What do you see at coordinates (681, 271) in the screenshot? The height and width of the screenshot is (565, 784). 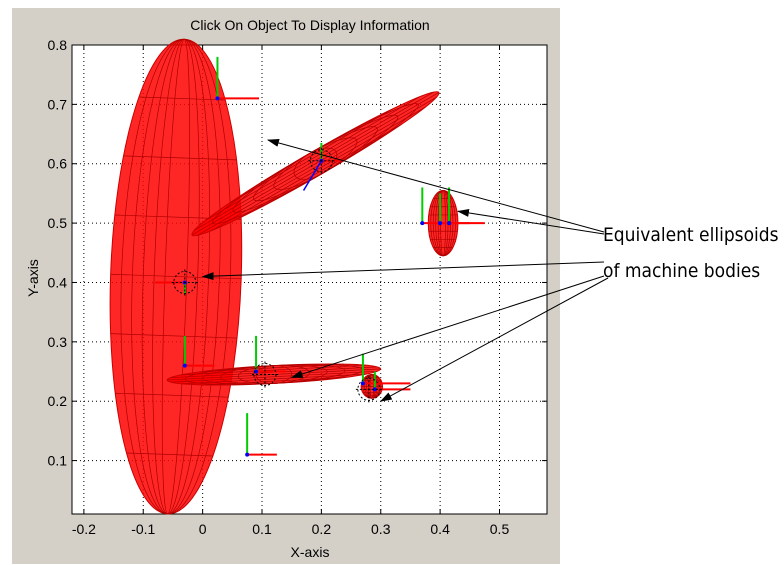 I see `callout-text-line-2: of machine bodies` at bounding box center [681, 271].